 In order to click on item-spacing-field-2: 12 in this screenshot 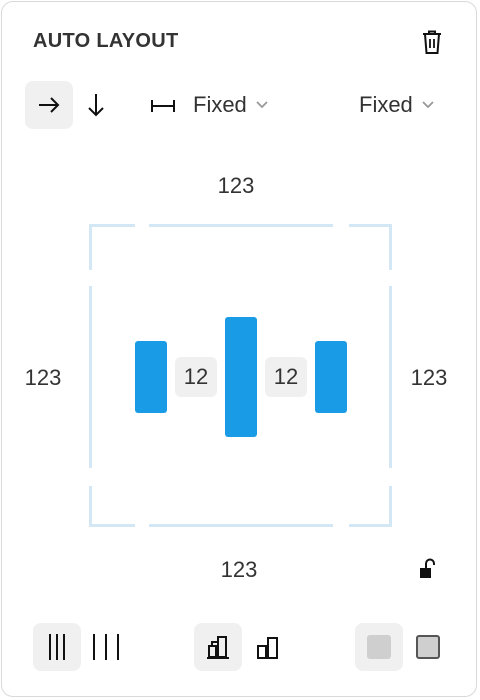, I will do `click(286, 377)`.